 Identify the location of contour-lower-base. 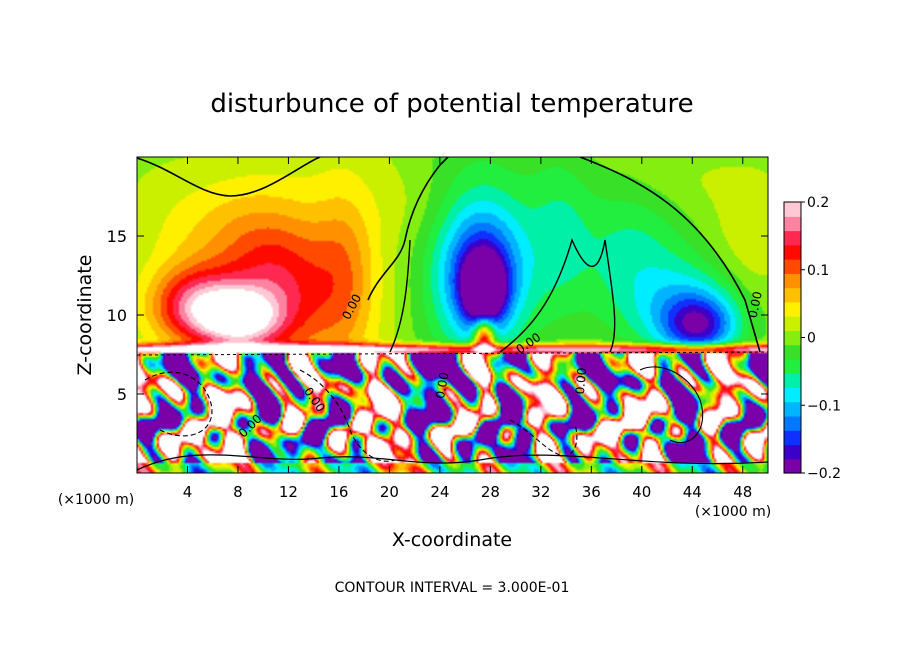
(452, 462).